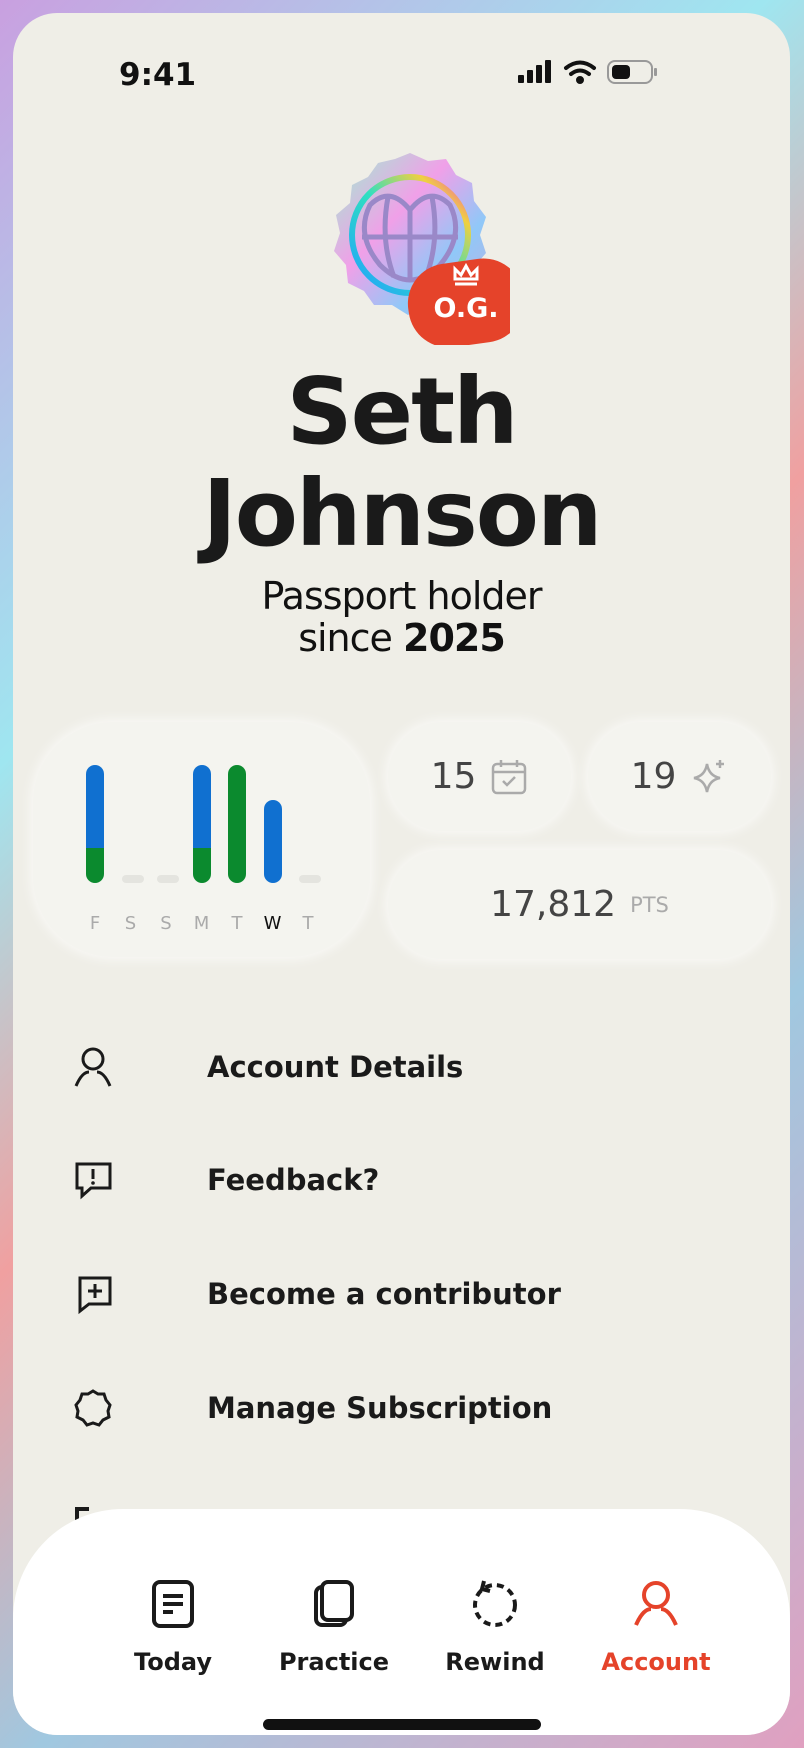 The image size is (804, 1748). I want to click on points-value: 17,812, so click(553, 904).